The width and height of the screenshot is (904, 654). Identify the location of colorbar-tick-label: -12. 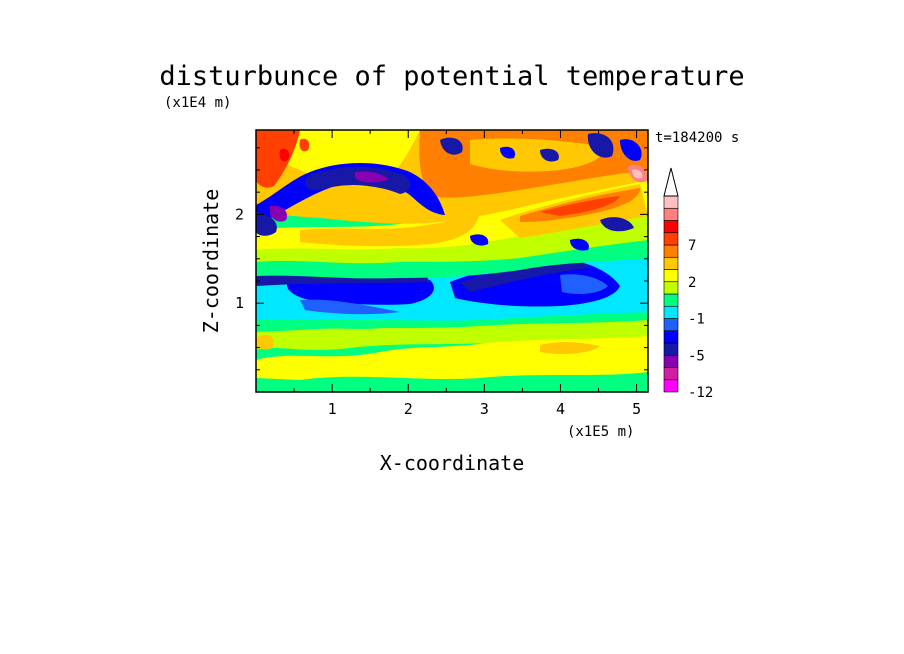
(700, 393).